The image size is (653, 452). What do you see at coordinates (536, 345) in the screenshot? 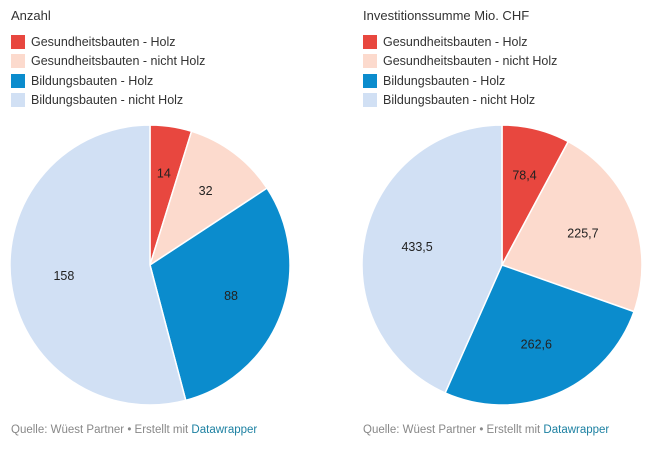
I see `slice-value-label: 262,6` at bounding box center [536, 345].